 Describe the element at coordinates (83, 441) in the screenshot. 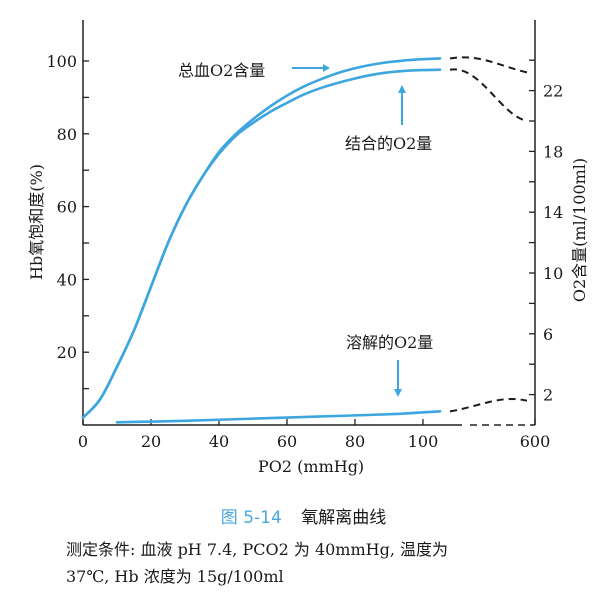

I see `x-tick-label-0: 0` at that location.